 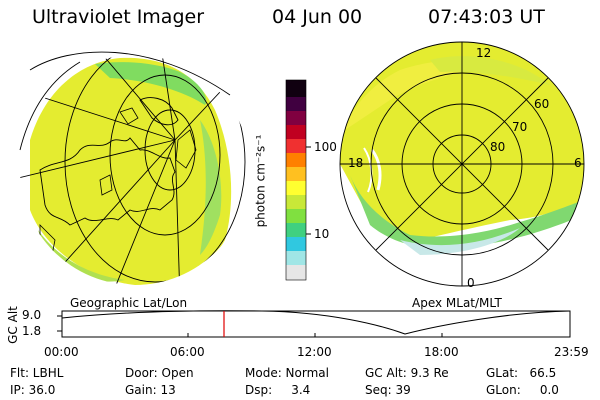 What do you see at coordinates (260, 181) in the screenshot?
I see `colorbar-unit-label: photon cm⁻²s⁻¹` at bounding box center [260, 181].